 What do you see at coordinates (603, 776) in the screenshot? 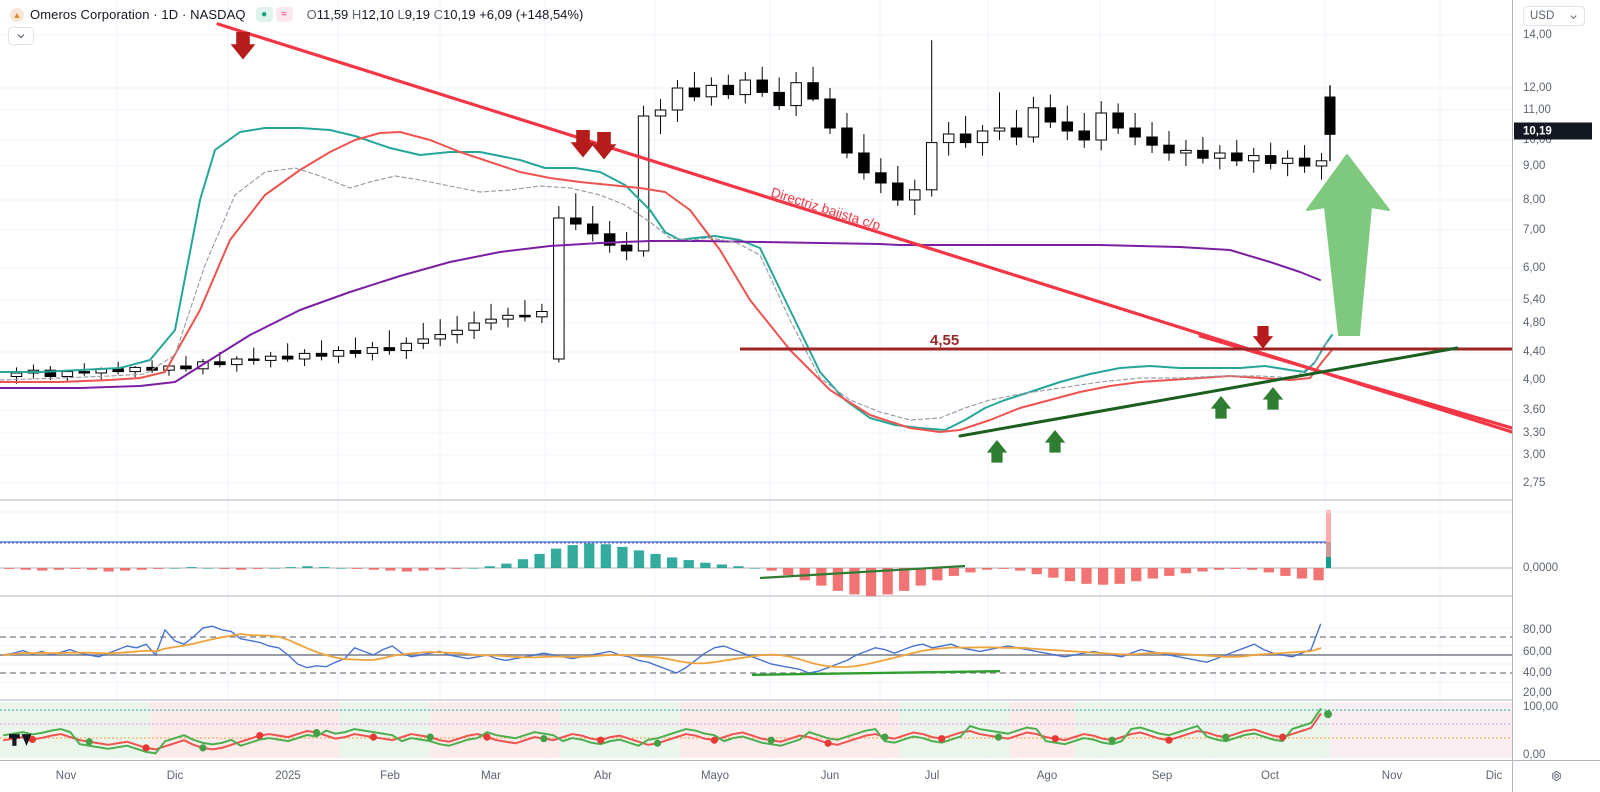
I see `time-tick-5: Abr` at bounding box center [603, 776].